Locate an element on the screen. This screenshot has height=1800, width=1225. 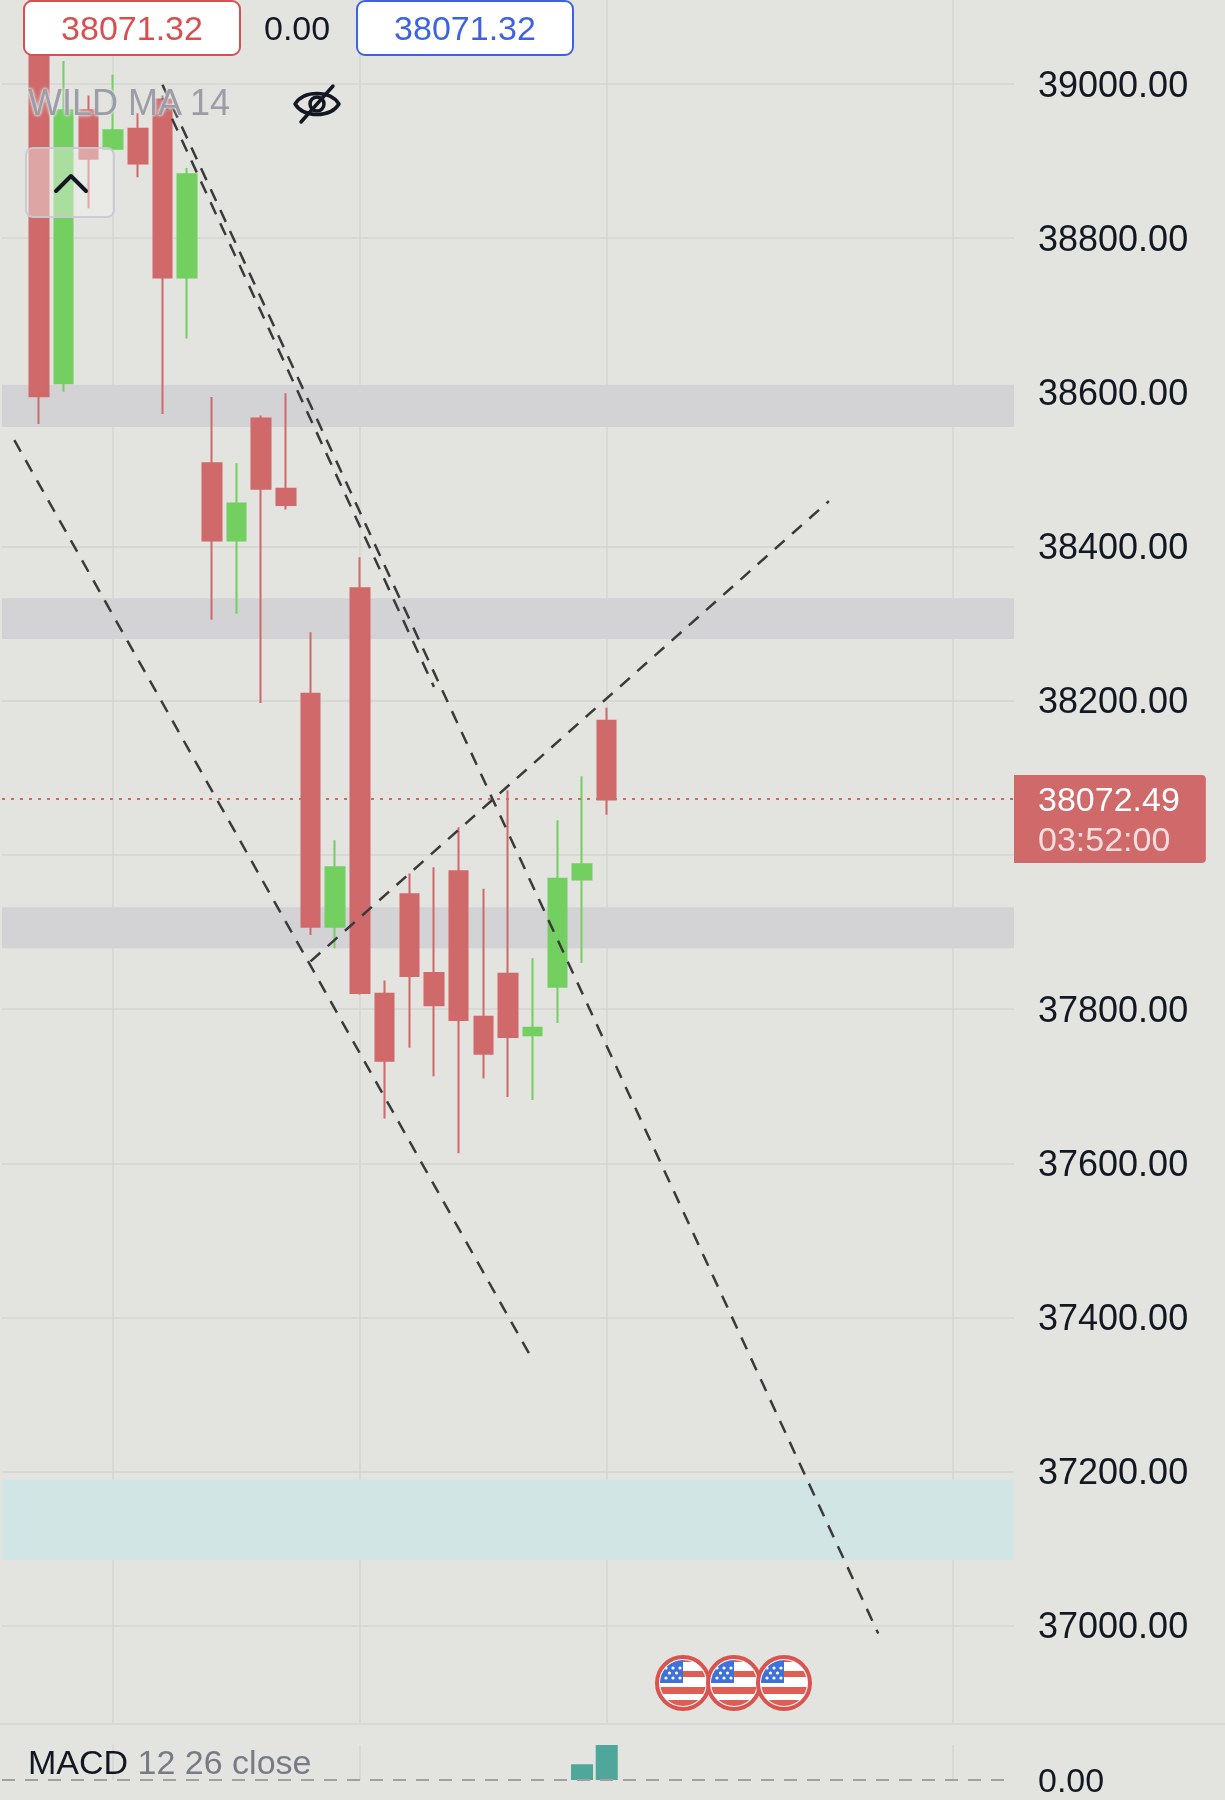
annotation: 0.00 is located at coordinates (297, 28).